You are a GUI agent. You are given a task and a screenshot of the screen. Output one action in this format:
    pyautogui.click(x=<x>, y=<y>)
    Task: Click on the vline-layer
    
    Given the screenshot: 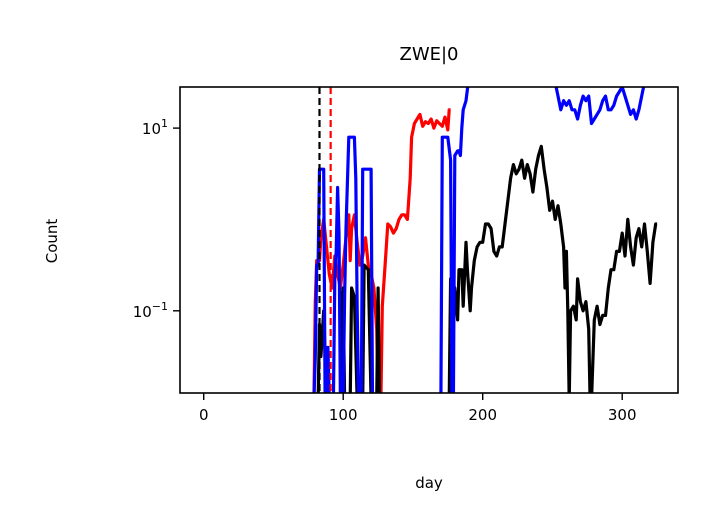 What is the action you would take?
    pyautogui.click(x=325, y=240)
    